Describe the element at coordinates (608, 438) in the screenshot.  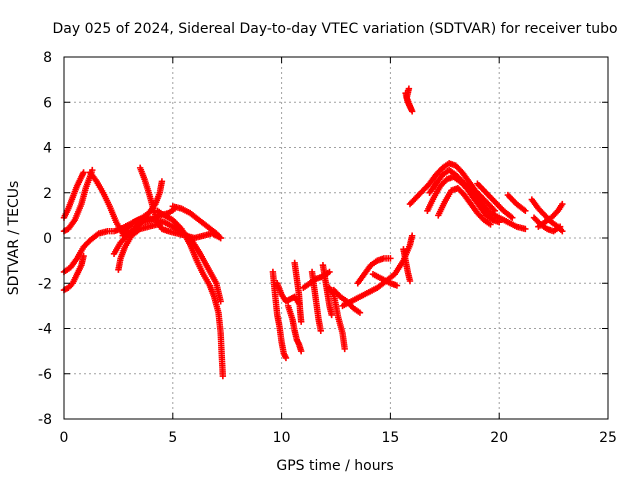
I see `x-tick-label: 25` at that location.